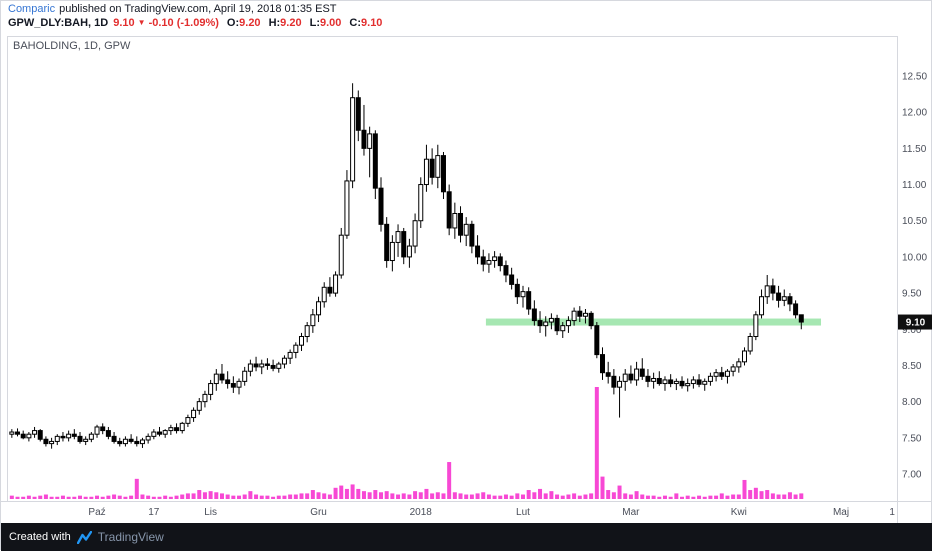  I want to click on time-axis: Paź 17 Lis Gru 2018 Lut Mar Kwi Maj 1, so click(491, 512).